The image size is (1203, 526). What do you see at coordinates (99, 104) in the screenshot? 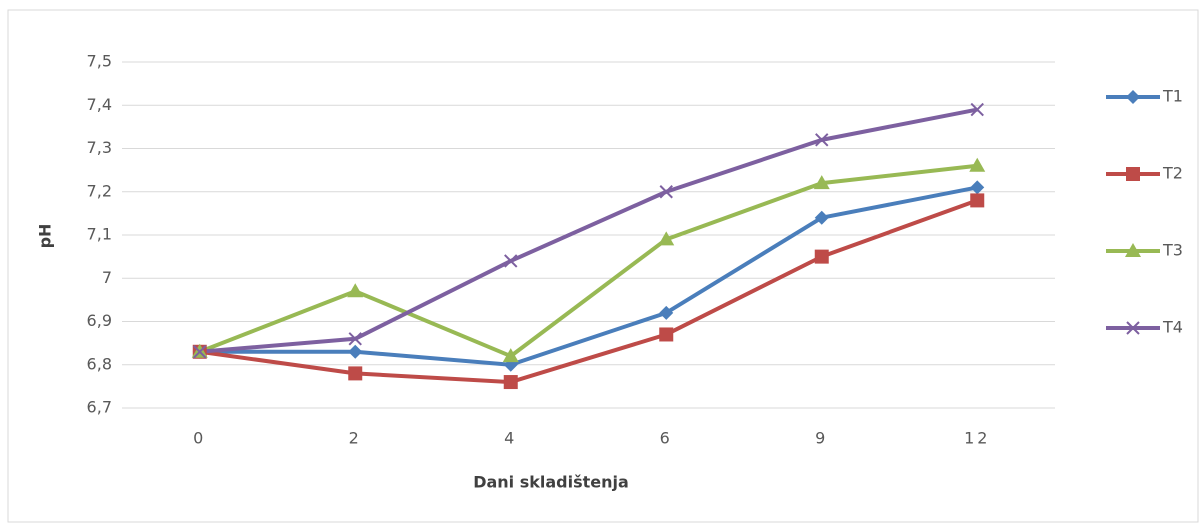
I see `y-tick-label: 7,4` at bounding box center [99, 104].